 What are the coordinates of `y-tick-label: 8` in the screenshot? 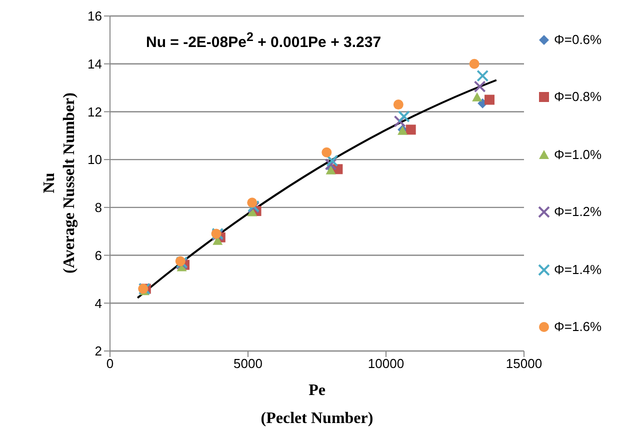 It's located at (98, 208).